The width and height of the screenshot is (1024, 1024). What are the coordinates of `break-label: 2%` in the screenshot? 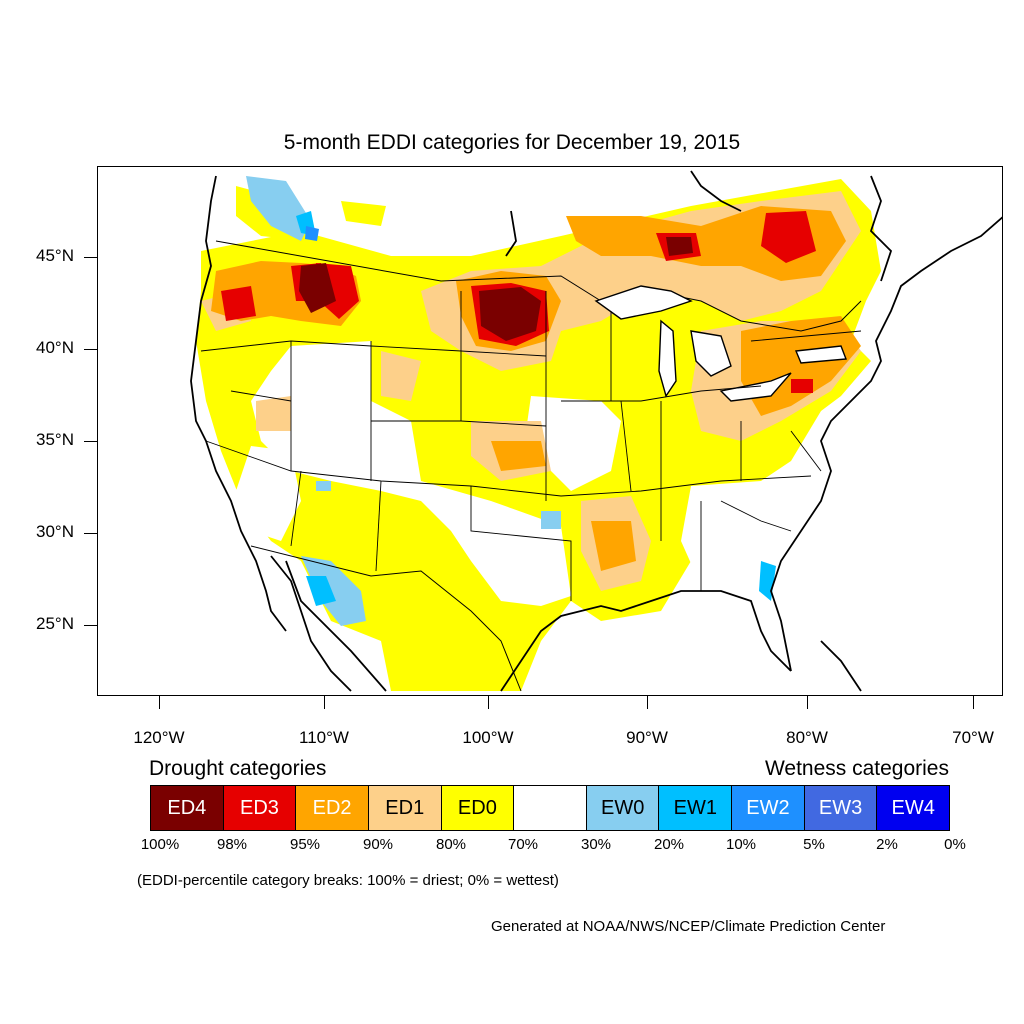 It's located at (887, 844).